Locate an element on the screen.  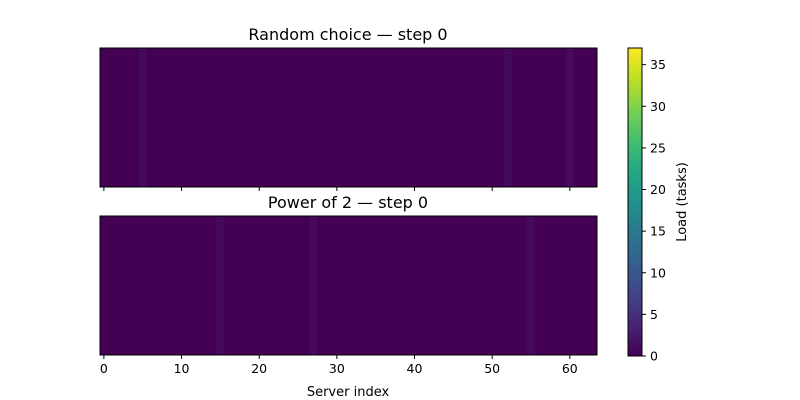
colorbar-gradient is located at coordinates (635, 202).